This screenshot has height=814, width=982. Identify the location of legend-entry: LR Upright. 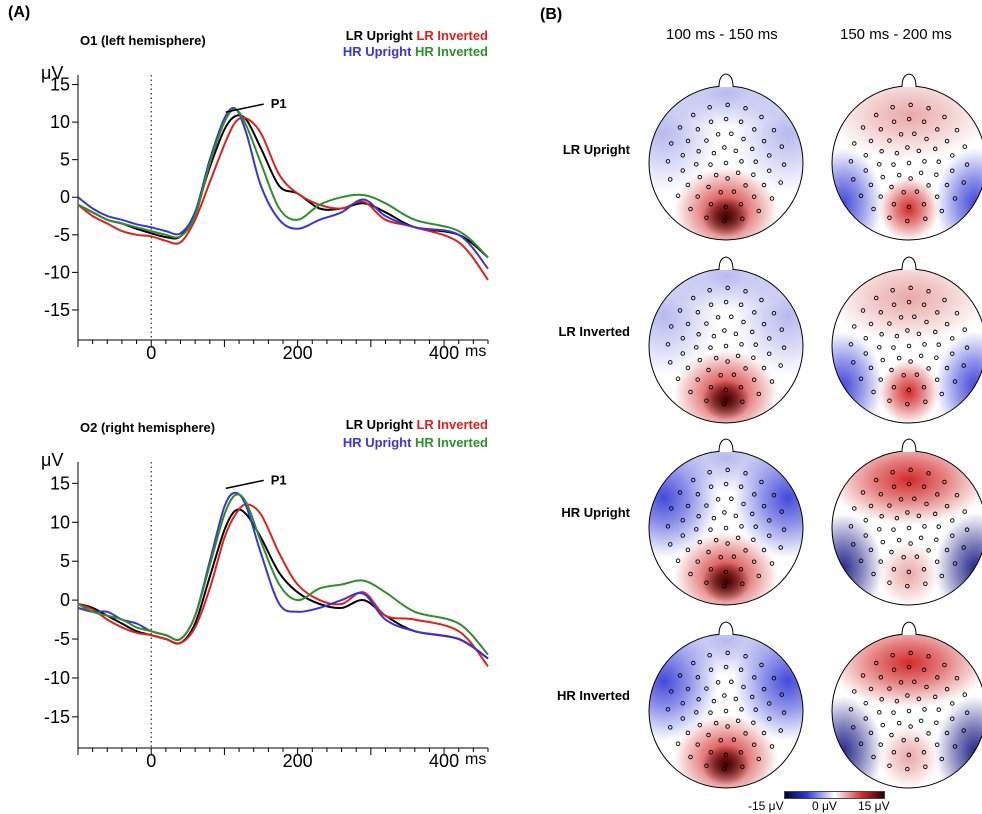
(380, 35).